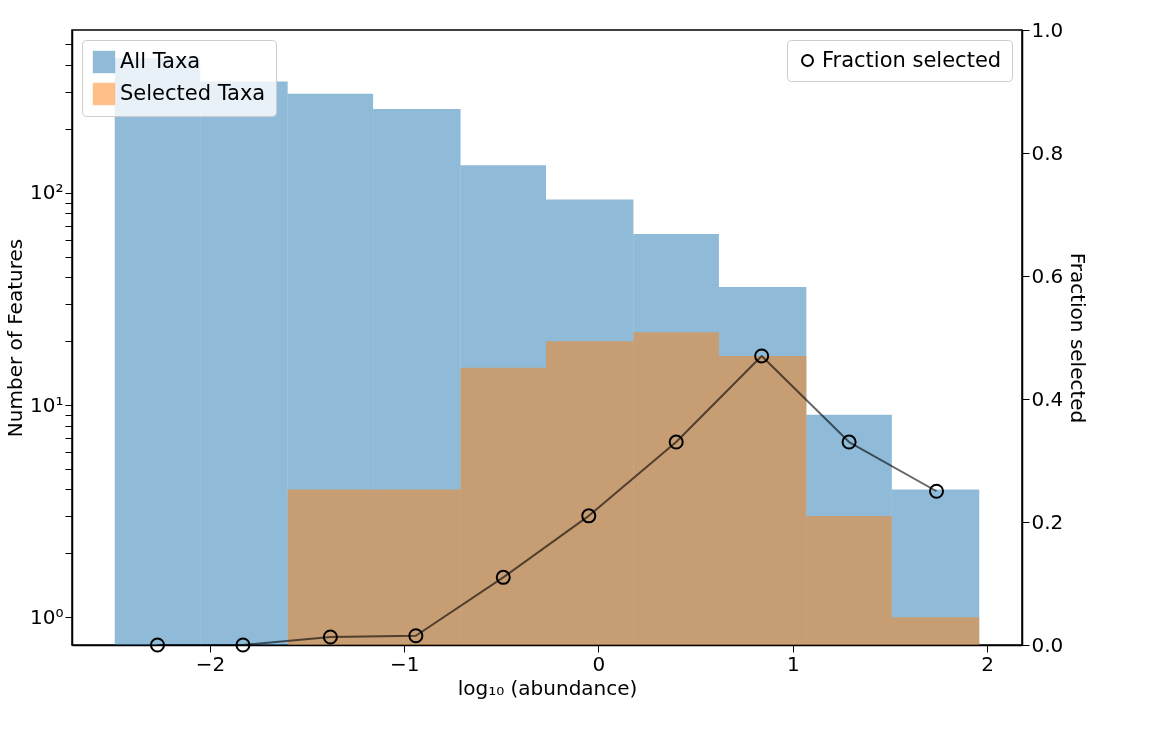 This screenshot has width=1170, height=735. What do you see at coordinates (160, 61) in the screenshot?
I see `legend-label: All Taxa` at bounding box center [160, 61].